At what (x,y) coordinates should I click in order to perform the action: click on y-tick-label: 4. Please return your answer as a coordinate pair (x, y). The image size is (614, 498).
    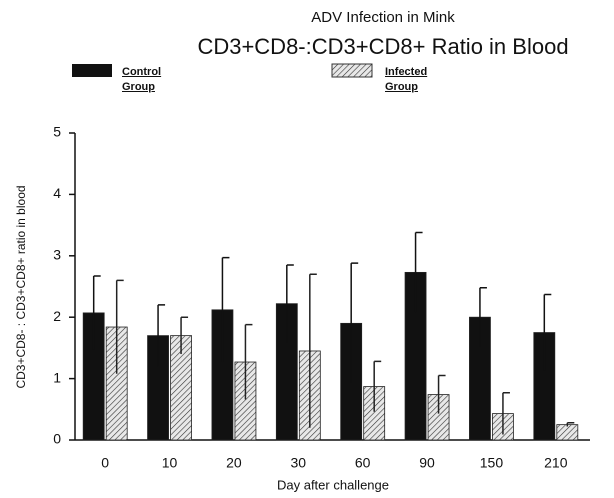
    Looking at the image, I should click on (57, 193).